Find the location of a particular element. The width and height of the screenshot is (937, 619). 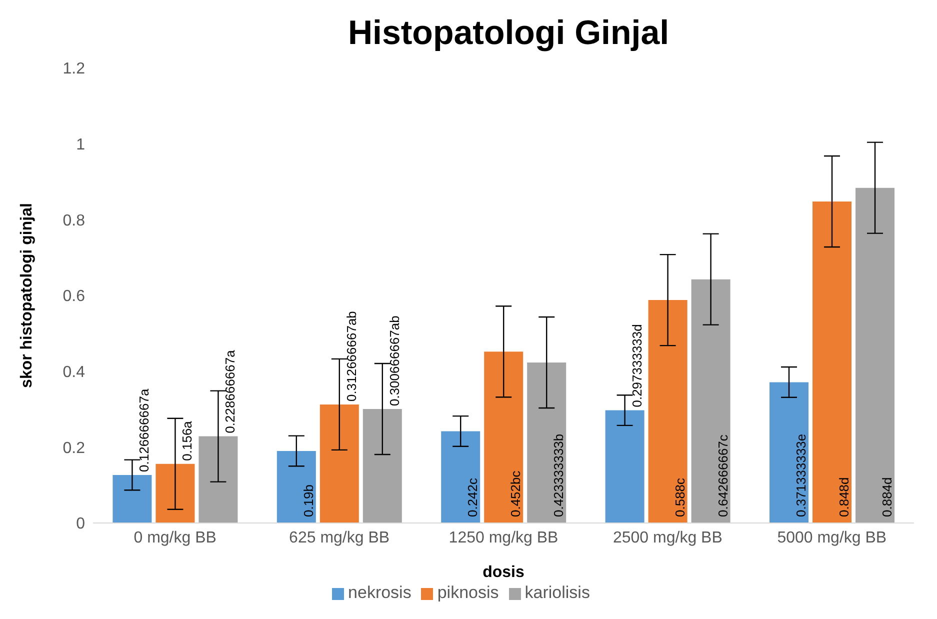

data-label: 0.126666667a is located at coordinates (144, 430).